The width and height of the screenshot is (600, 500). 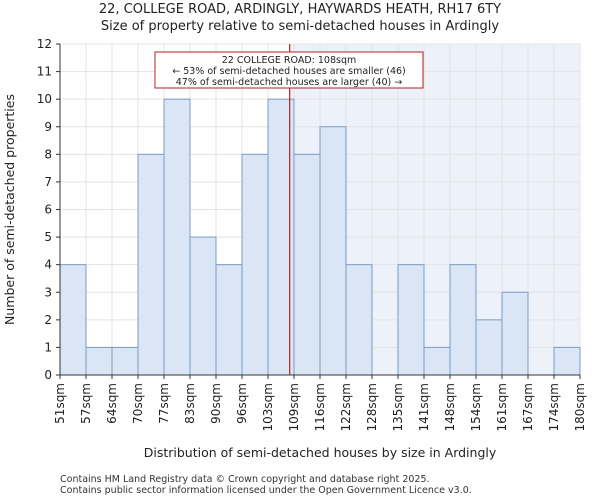 I want to click on x-tick-label: 103sqm, so click(x=268, y=407).